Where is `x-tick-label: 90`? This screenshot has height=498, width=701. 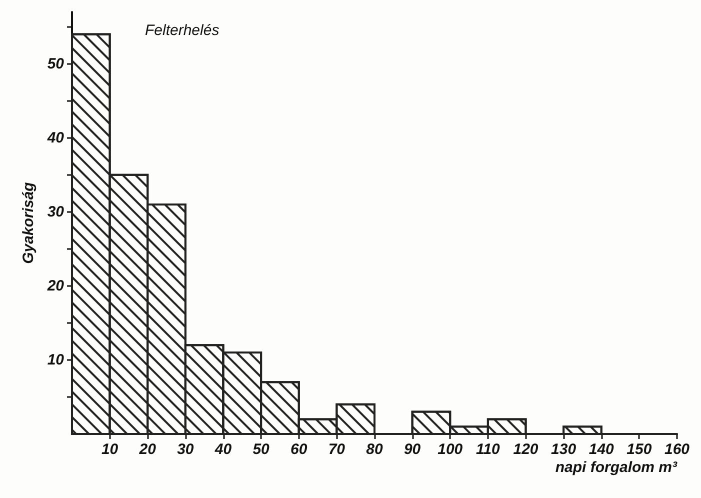 x-tick-label: 90 is located at coordinates (413, 449).